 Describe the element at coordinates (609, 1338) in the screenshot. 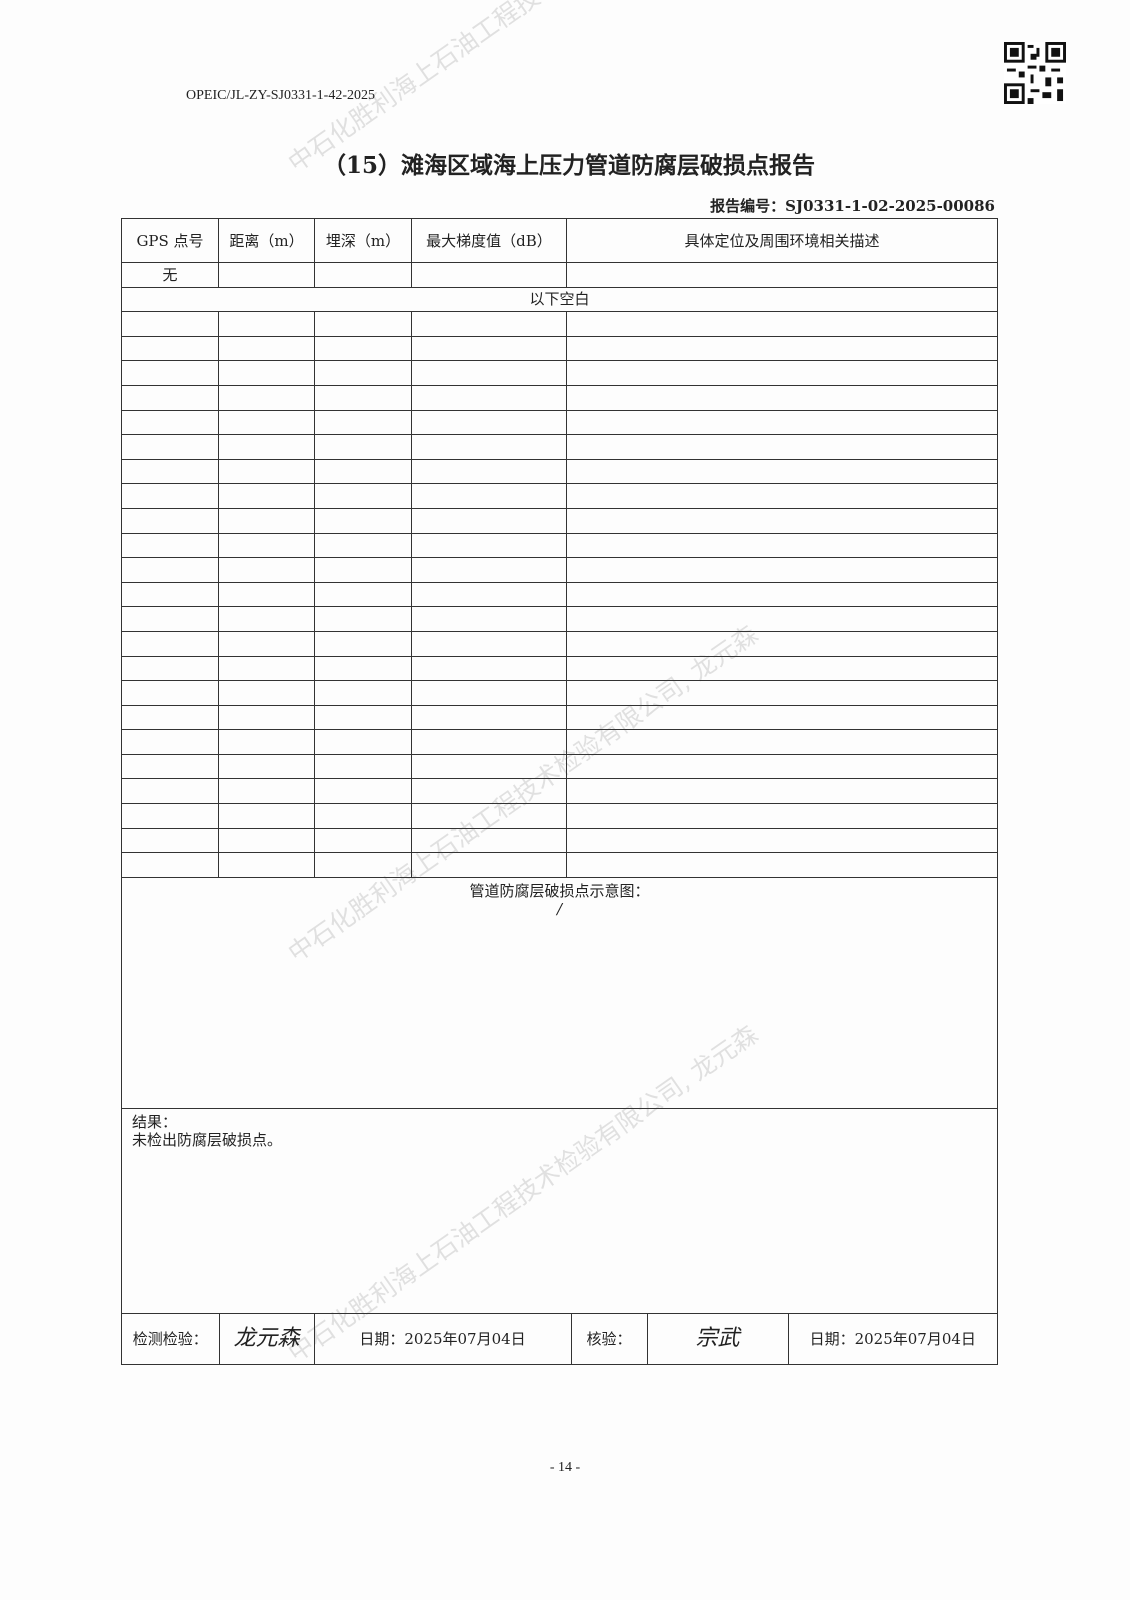

I see `reviewer-label: 核验：` at that location.